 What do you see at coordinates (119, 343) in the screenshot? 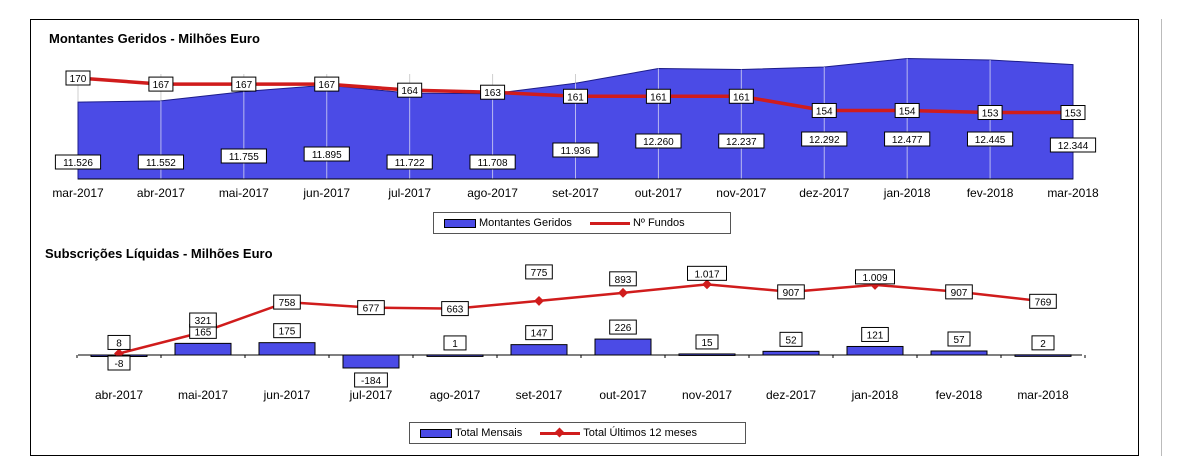
I see `total-12m-label-text: 8` at bounding box center [119, 343].